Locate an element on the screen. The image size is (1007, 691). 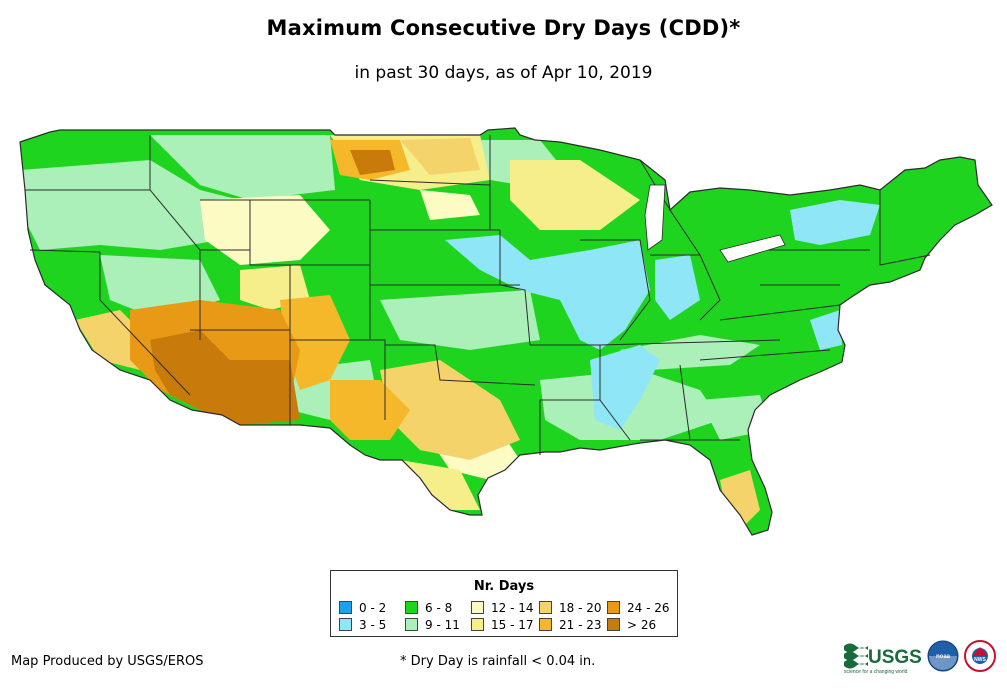
zone-18-20-florida is located at coordinates (740, 497).